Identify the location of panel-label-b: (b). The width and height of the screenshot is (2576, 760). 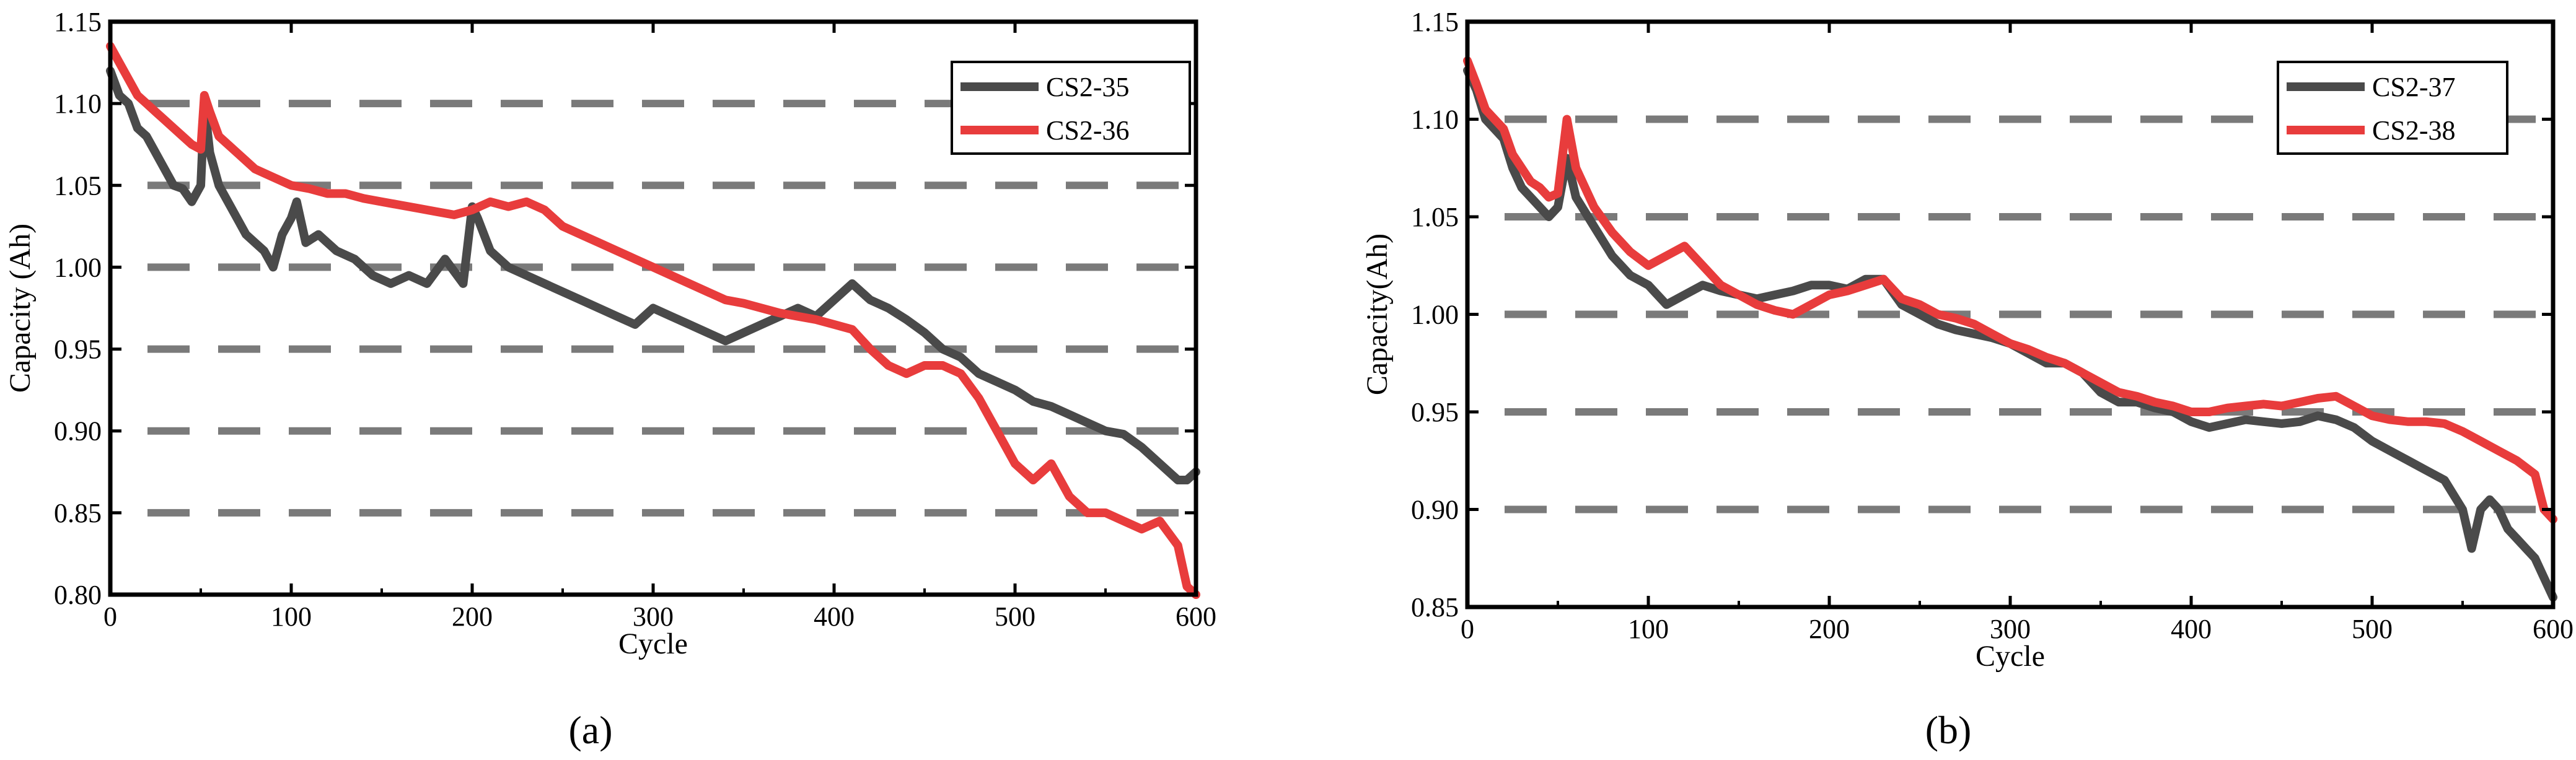
(1949, 730).